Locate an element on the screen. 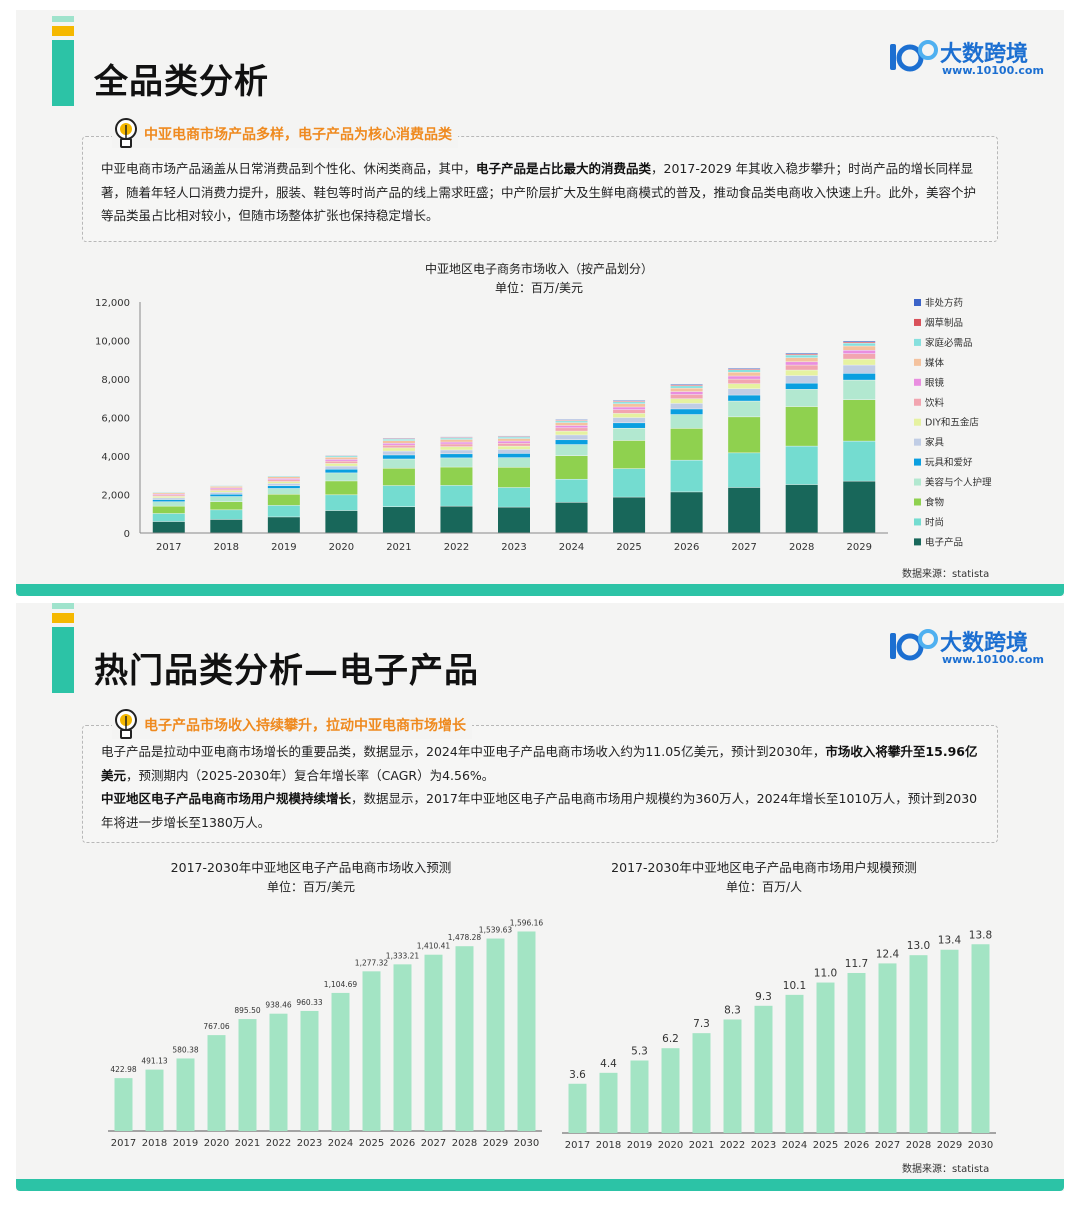 This screenshot has height=1211, width=1080. summary-heading: 电子产品市场收入持续攀升，拉动中亚电商市场增长 is located at coordinates (292, 724).